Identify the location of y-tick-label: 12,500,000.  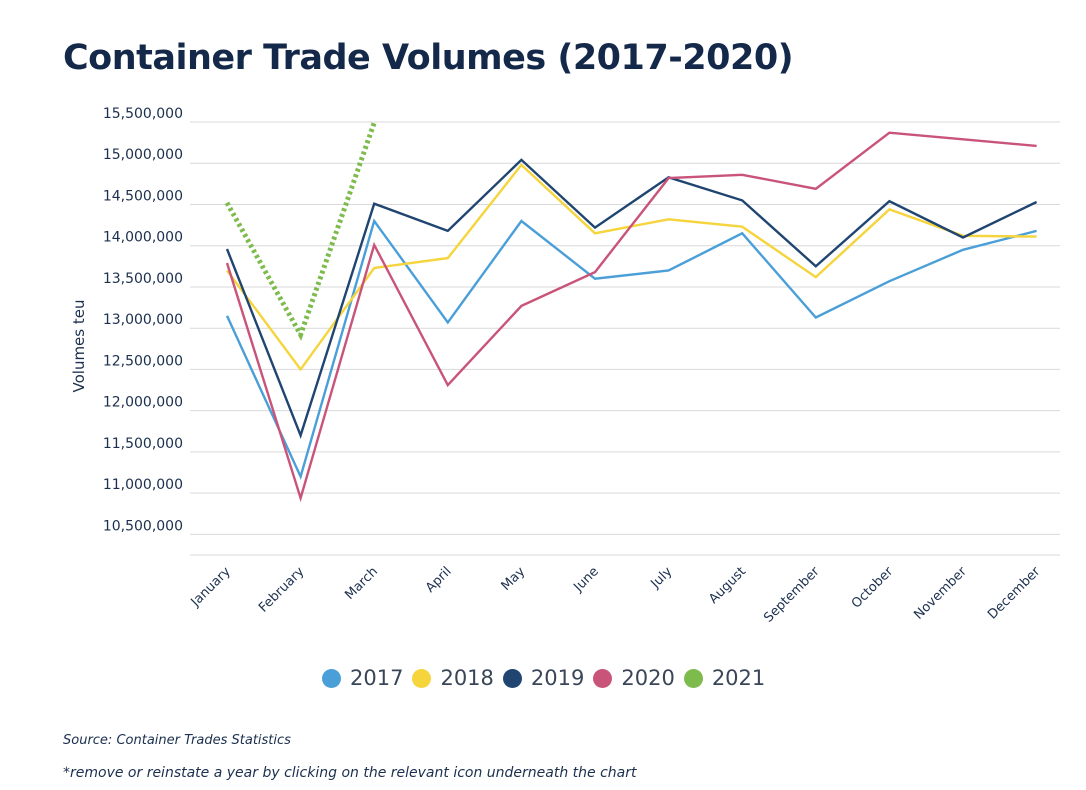
(143, 361).